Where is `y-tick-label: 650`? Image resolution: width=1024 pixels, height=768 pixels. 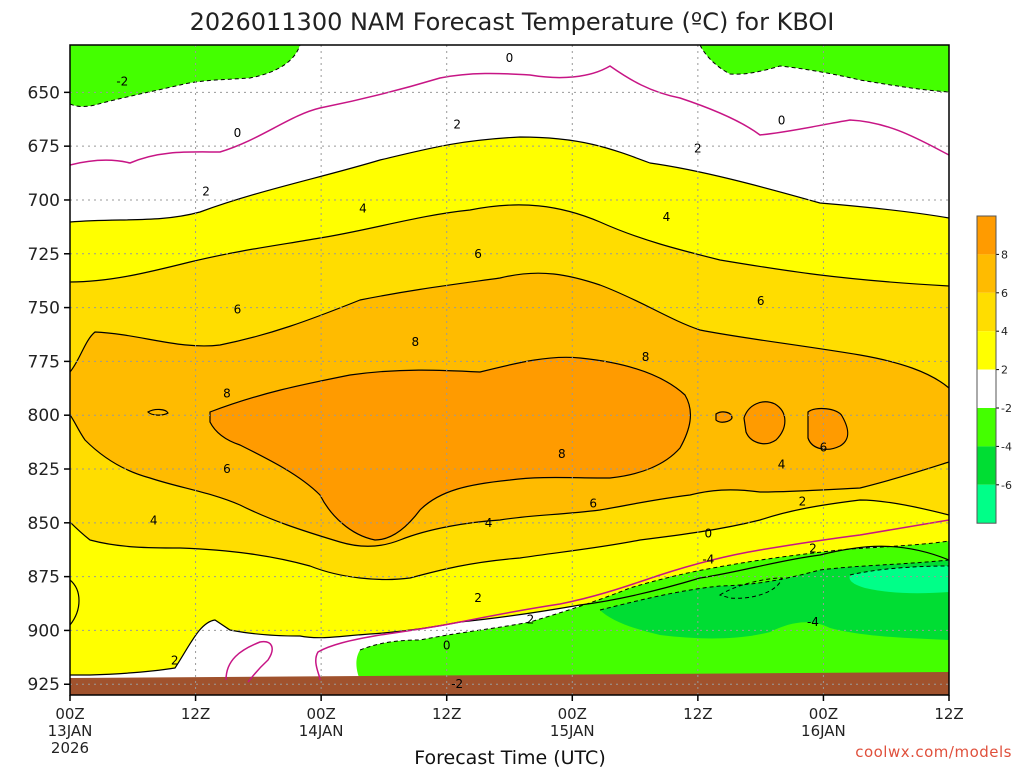 y-tick-label: 650 is located at coordinates (44, 93).